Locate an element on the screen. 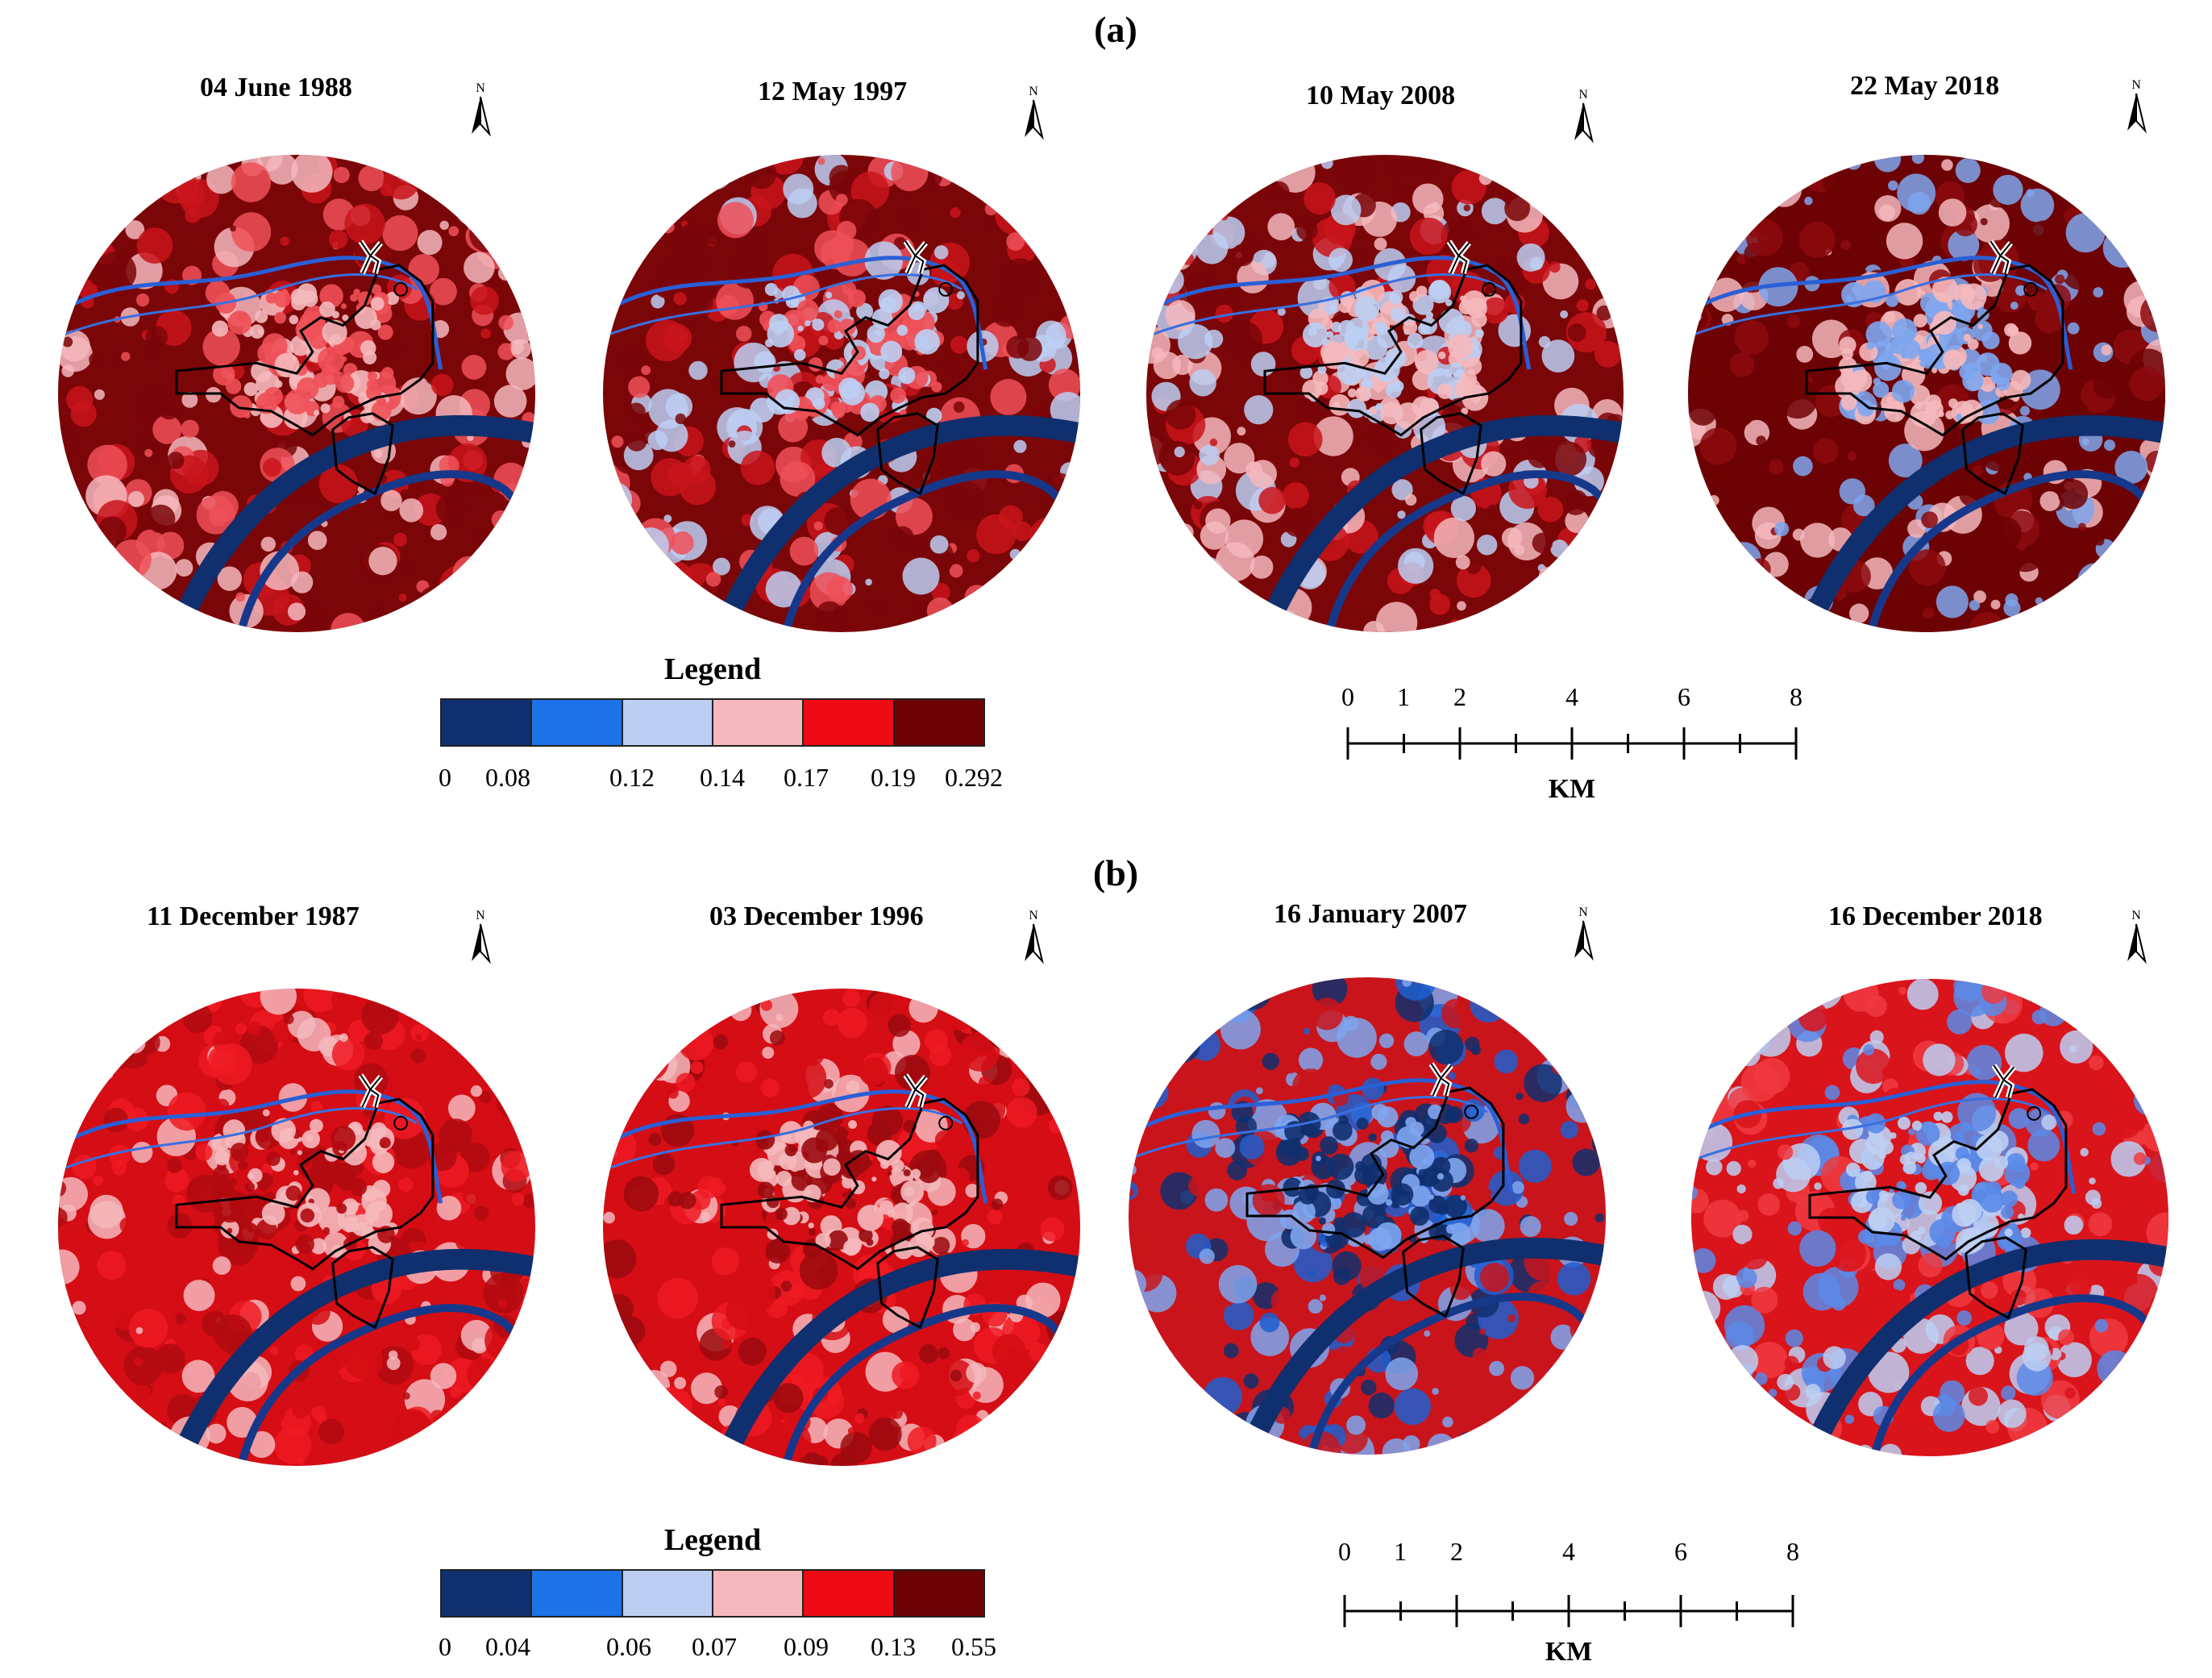  panel-b-label: (b) is located at coordinates (1115, 872).